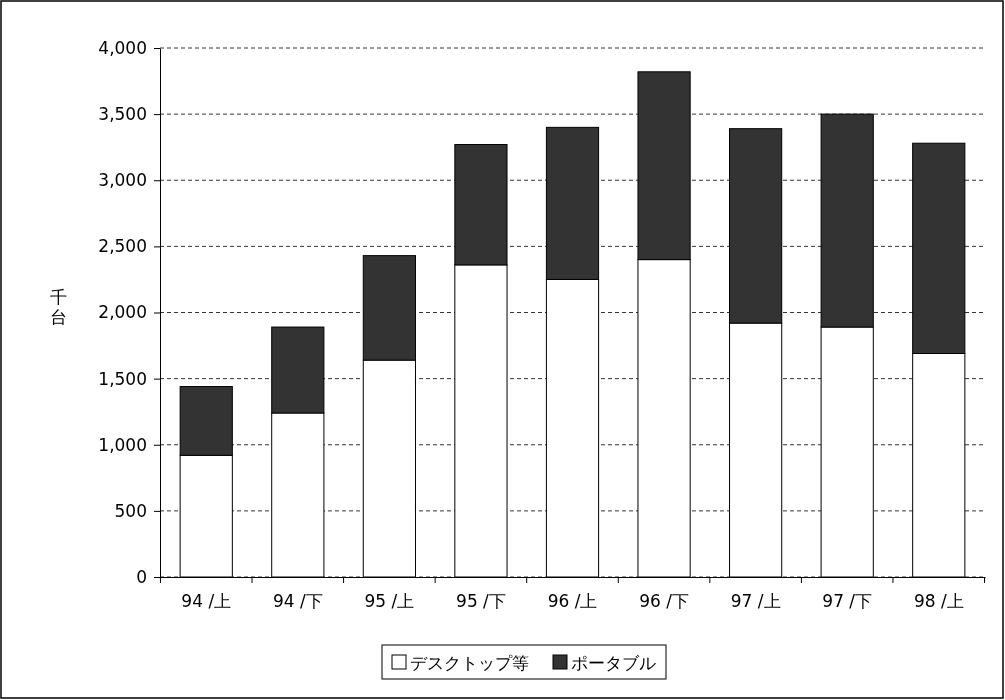 Image resolution: width=1005 pixels, height=700 pixels. What do you see at coordinates (122, 444) in the screenshot?
I see `y-tick-label: 1,000` at bounding box center [122, 444].